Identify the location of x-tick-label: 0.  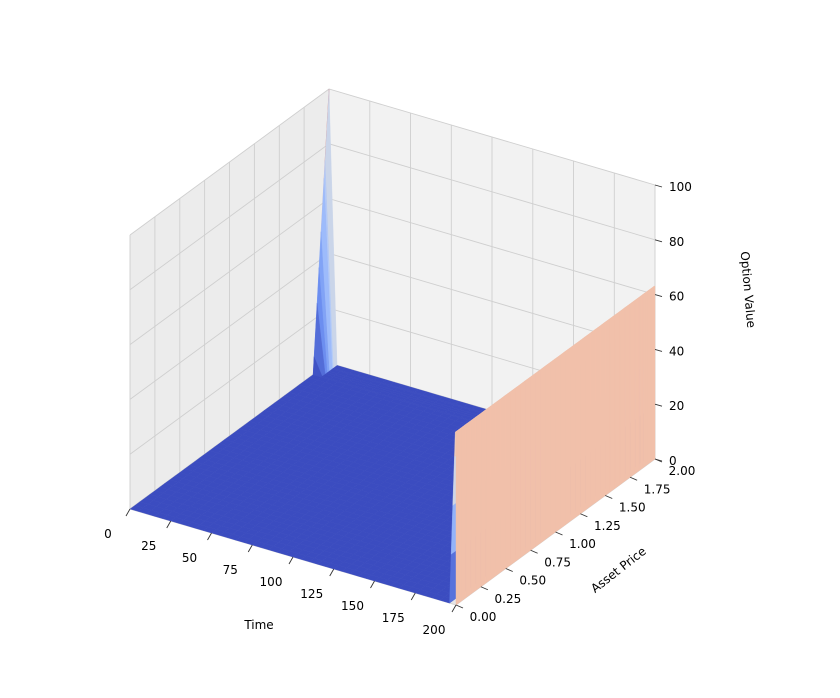
(108, 534).